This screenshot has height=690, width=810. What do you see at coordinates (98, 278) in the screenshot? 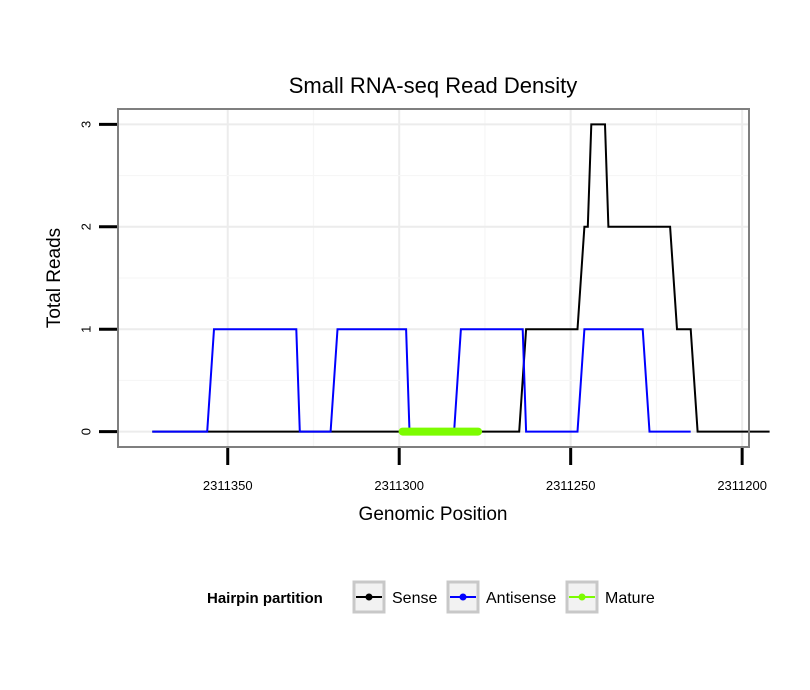
I see `y-axis: 0 1 2 3` at bounding box center [98, 278].